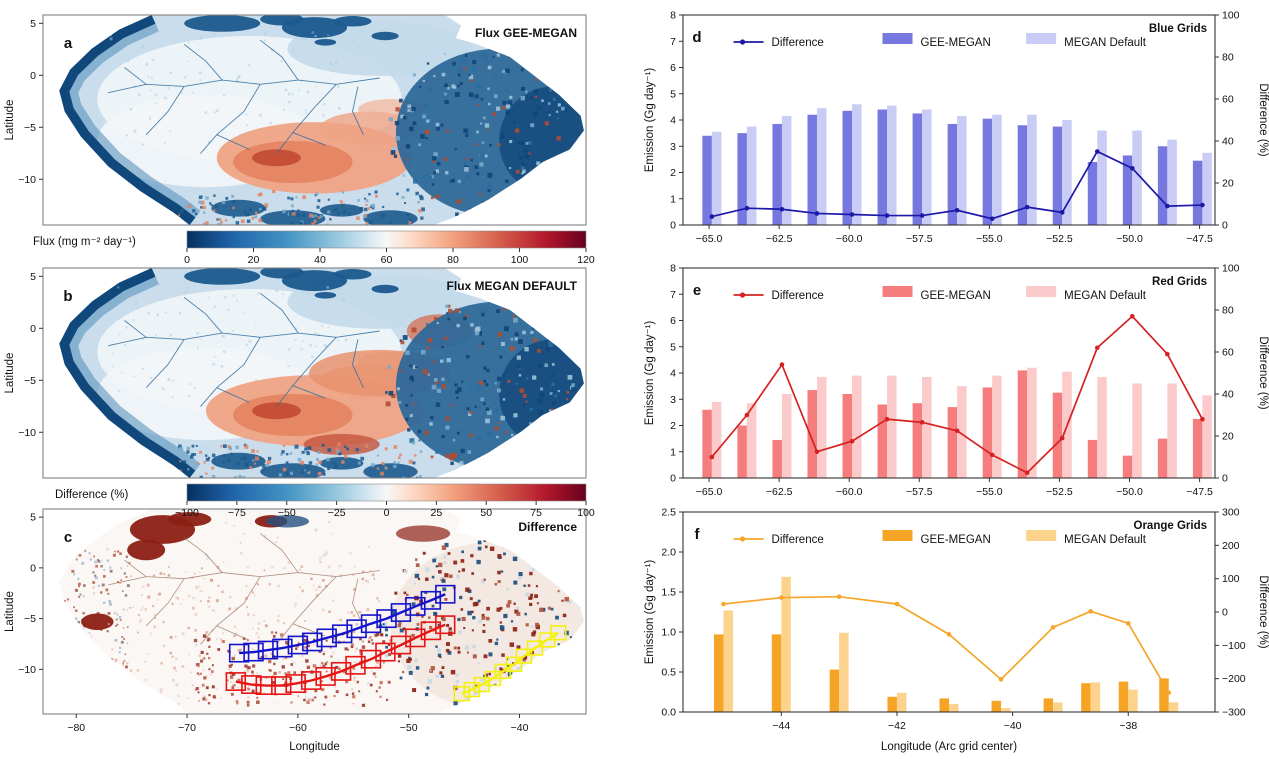  What do you see at coordinates (673, 452) in the screenshot?
I see `y-tick-label: 1` at bounding box center [673, 452].